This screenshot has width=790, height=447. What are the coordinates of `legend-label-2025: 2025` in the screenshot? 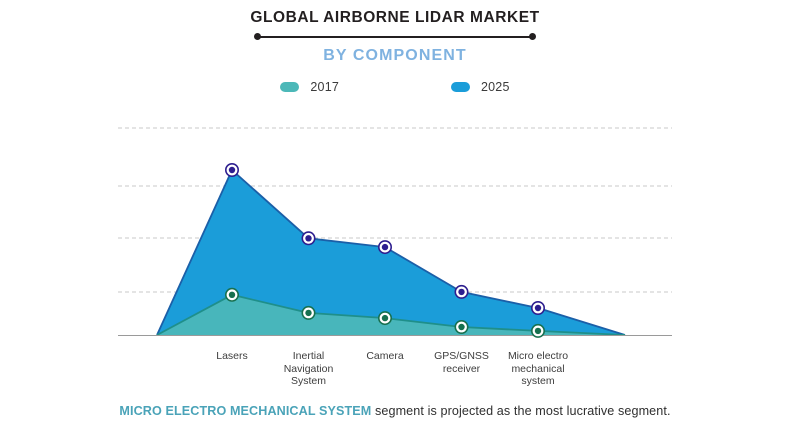 It's located at (495, 87).